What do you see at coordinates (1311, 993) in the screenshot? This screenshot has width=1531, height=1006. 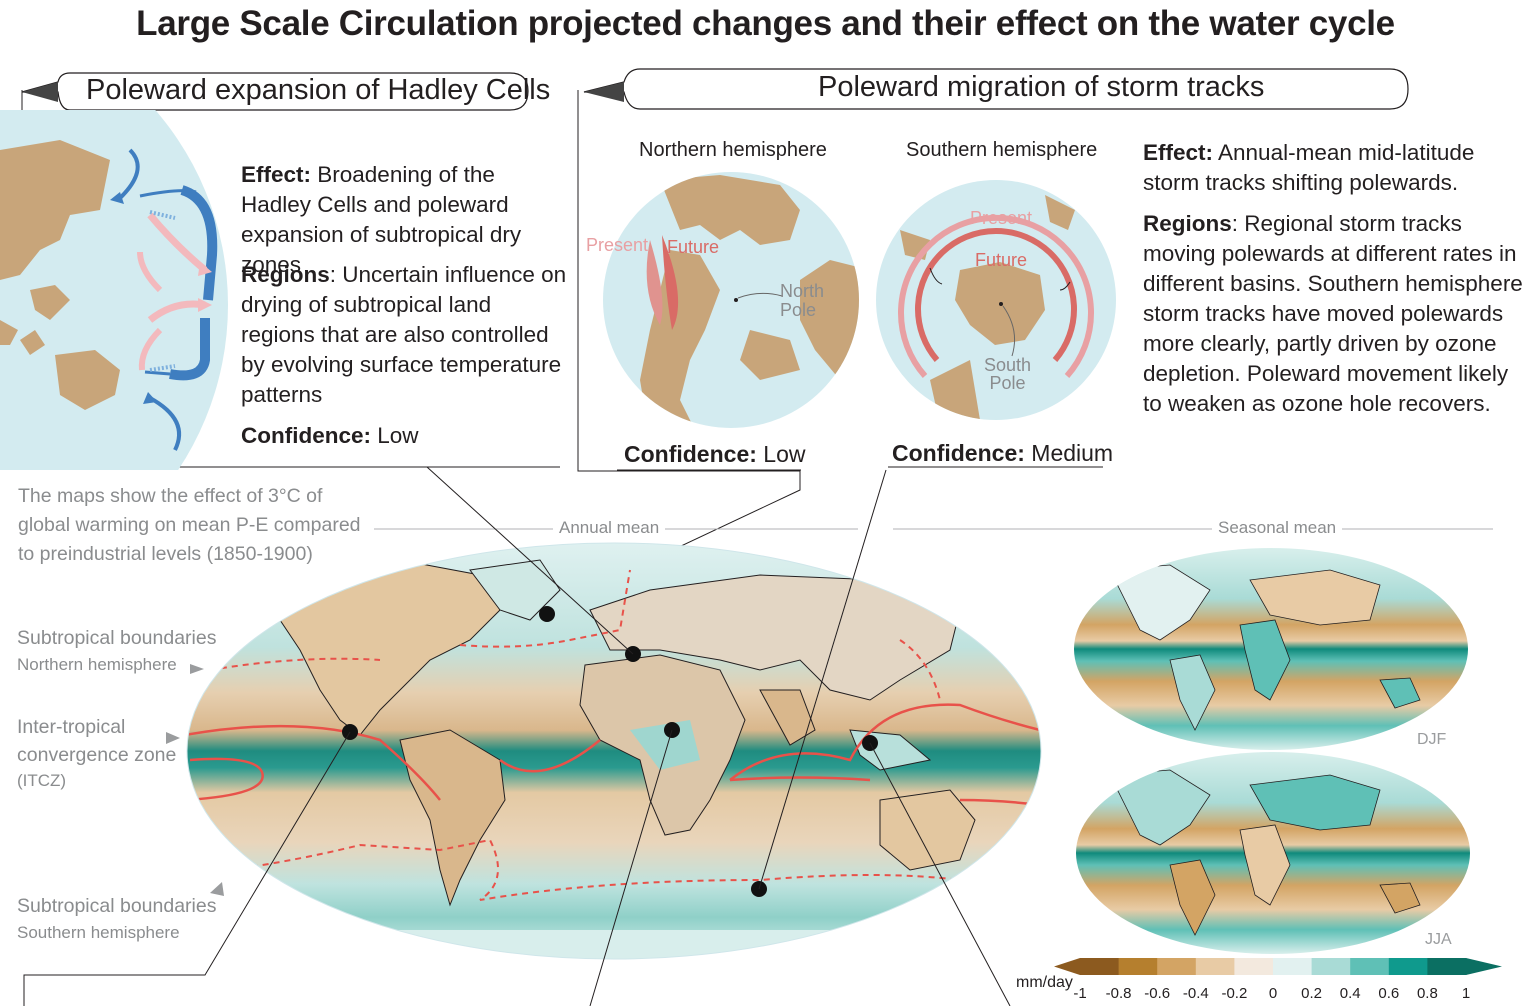 I see `colorbar-tick-label: 0.2` at bounding box center [1311, 993].